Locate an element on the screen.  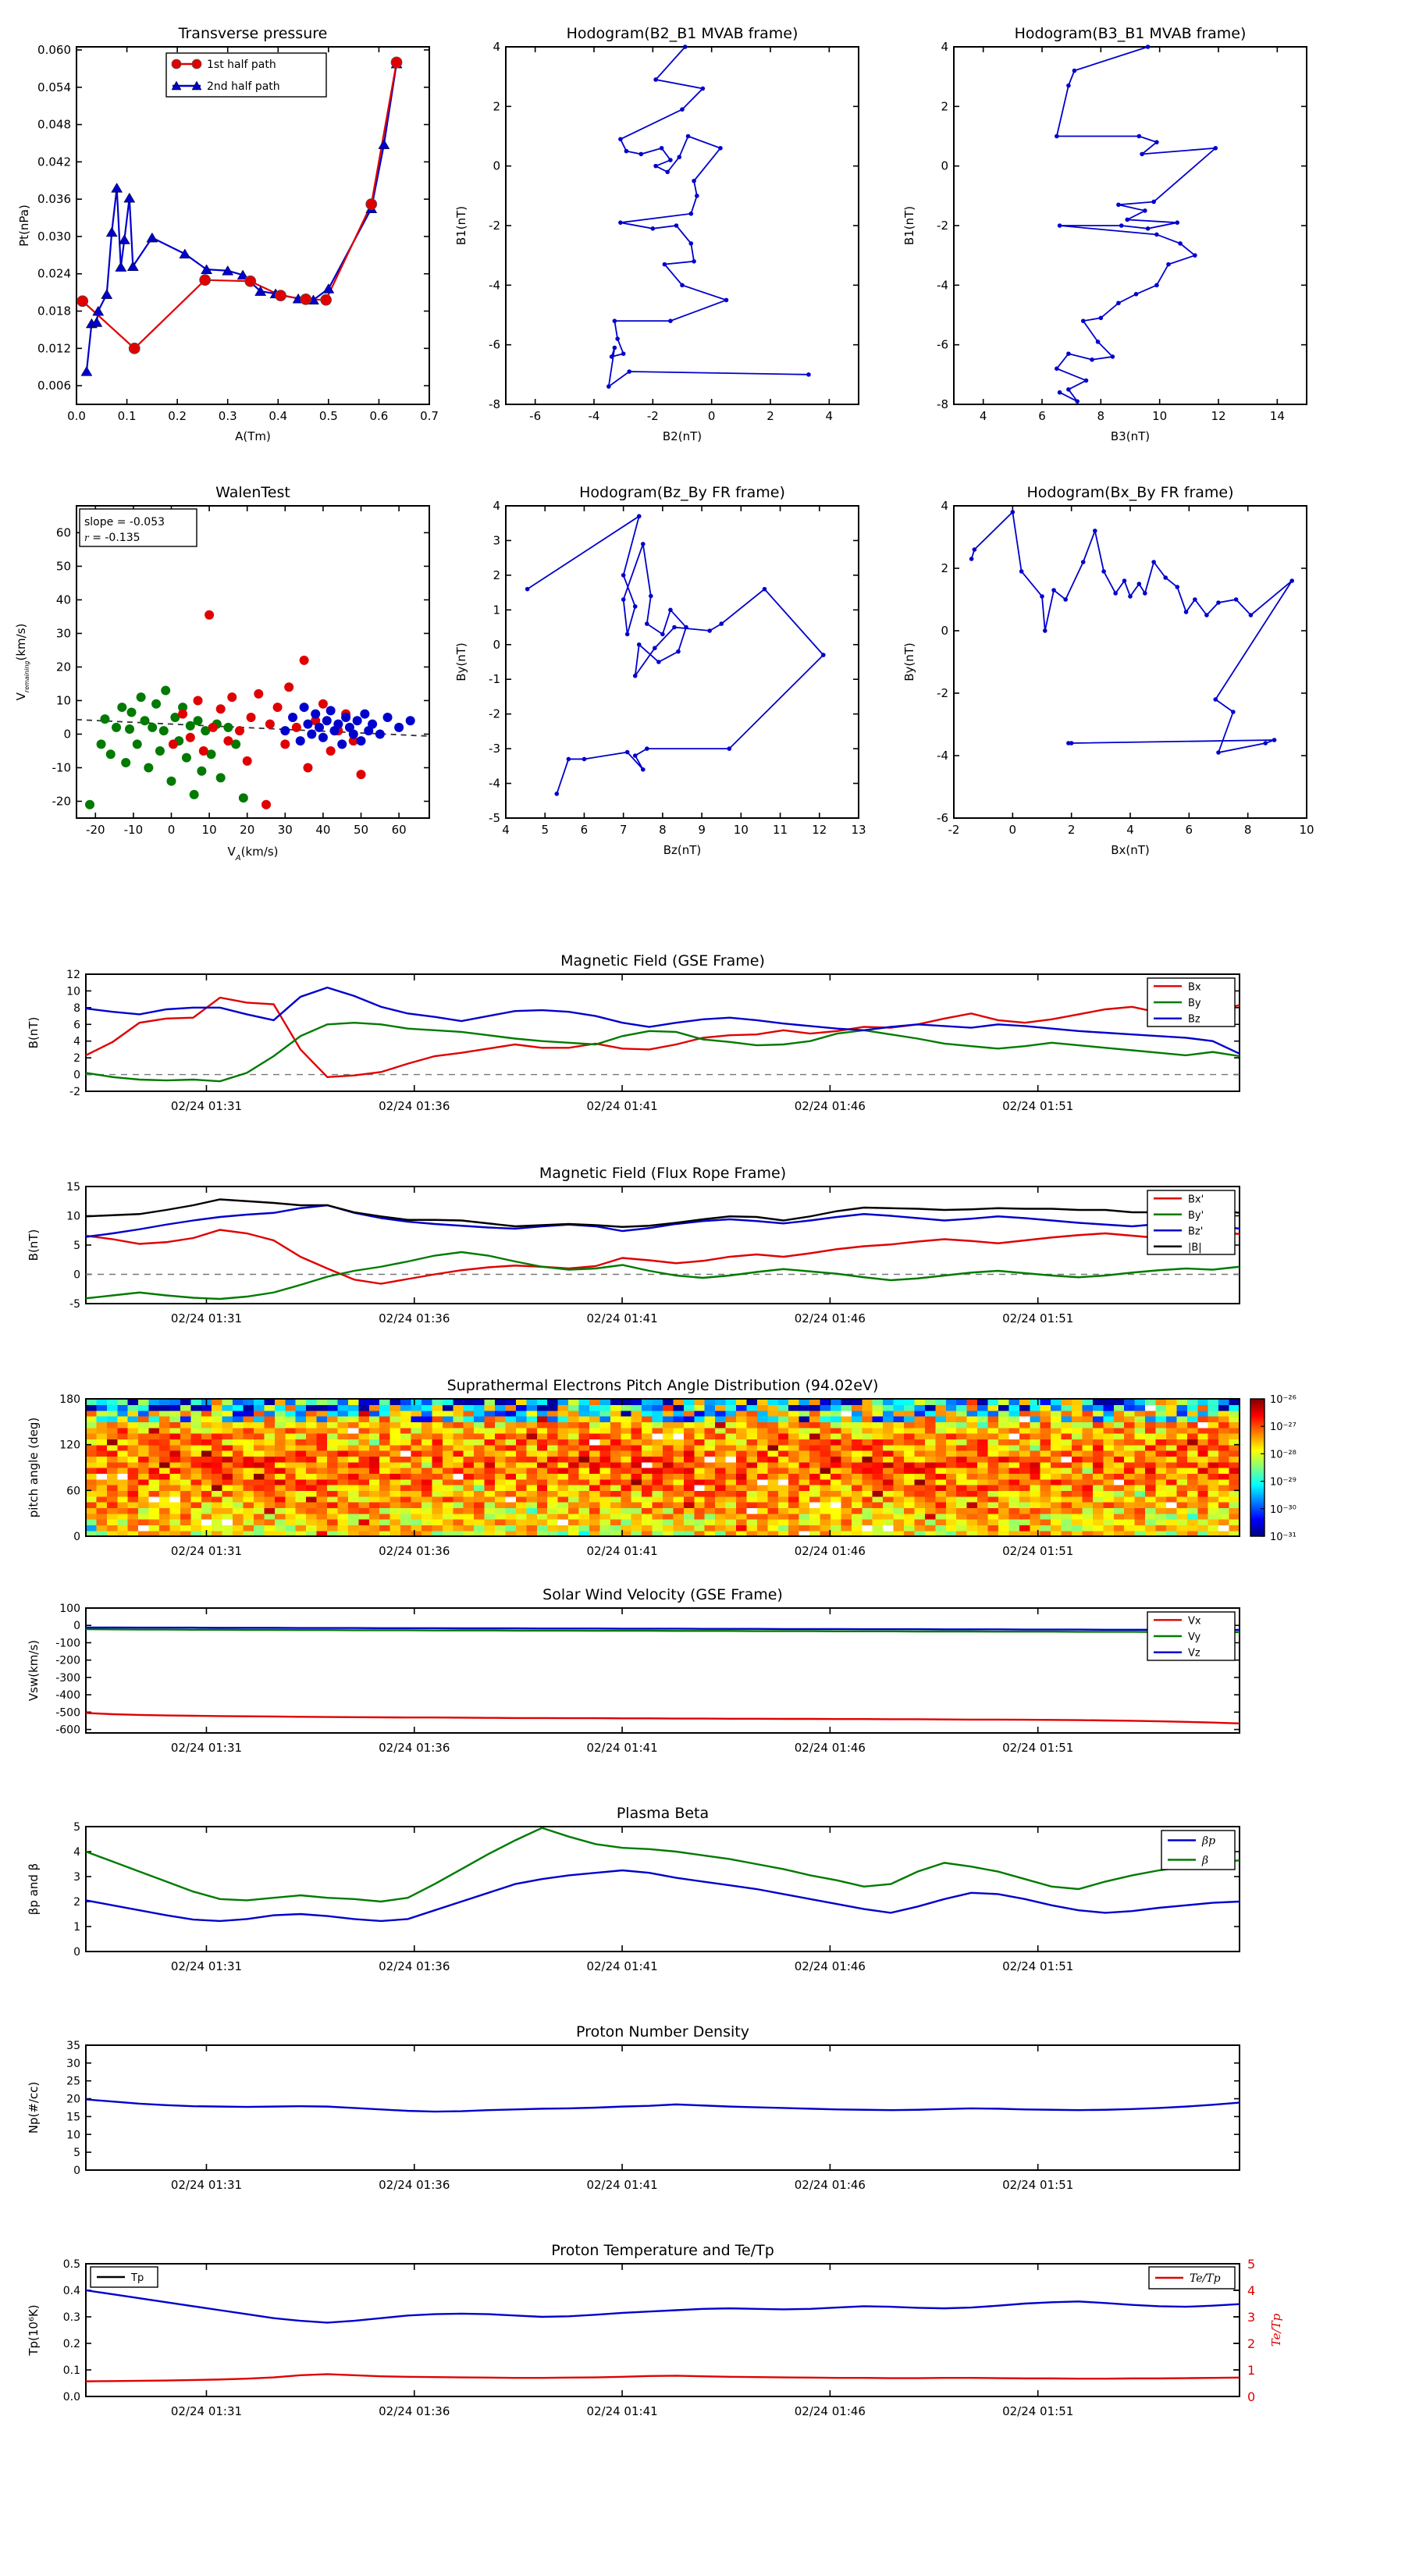
proton-temperature-legend-right: Te/Tp is located at coordinates (1192, 2278).